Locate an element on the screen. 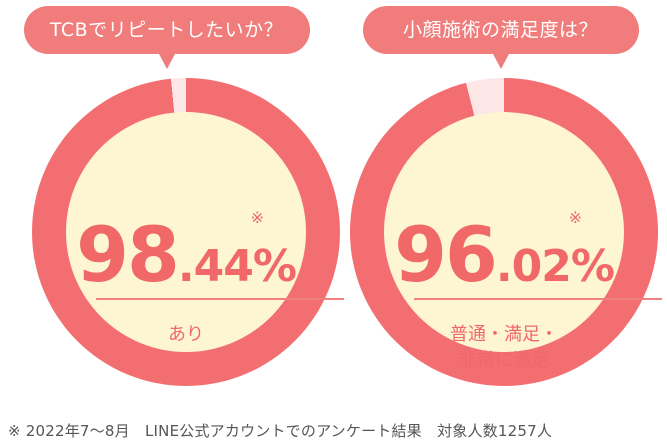  satisfaction-question-bubble: 小顔施術の満足度は？ is located at coordinates (500, 30).